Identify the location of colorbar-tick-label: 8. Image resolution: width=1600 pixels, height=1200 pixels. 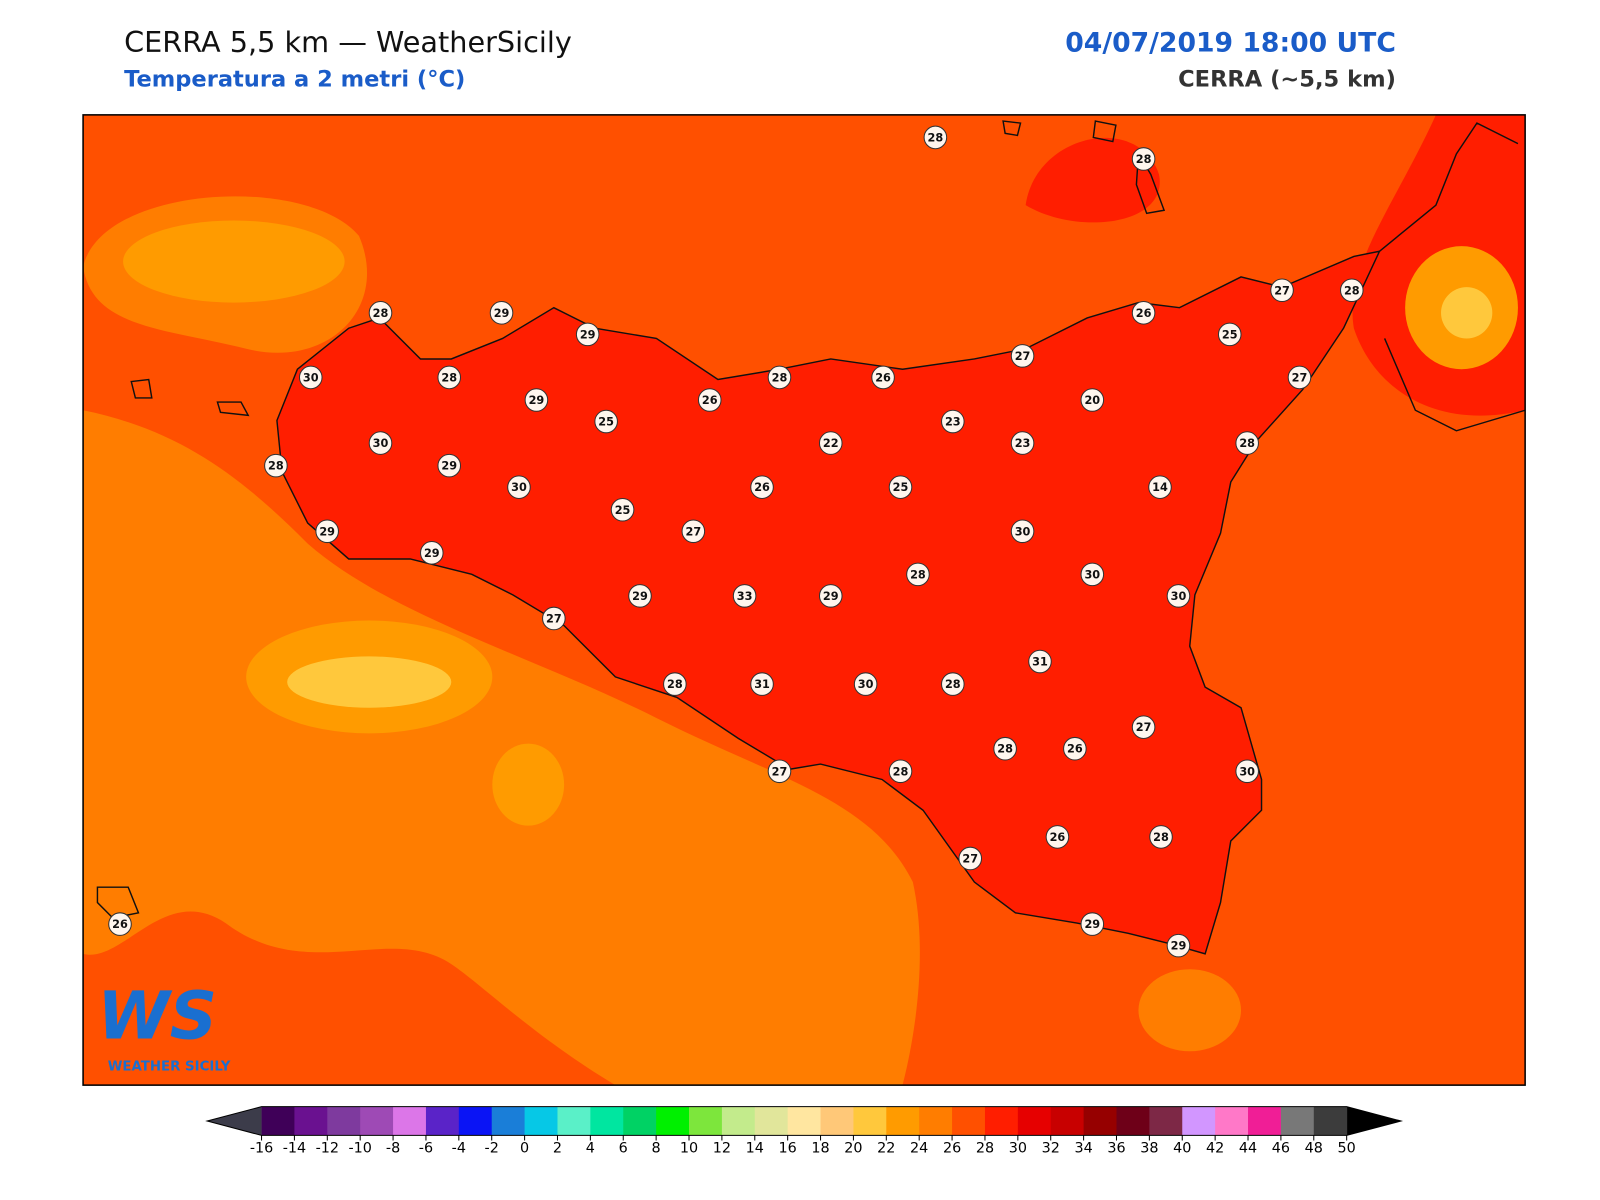
(656, 1149).